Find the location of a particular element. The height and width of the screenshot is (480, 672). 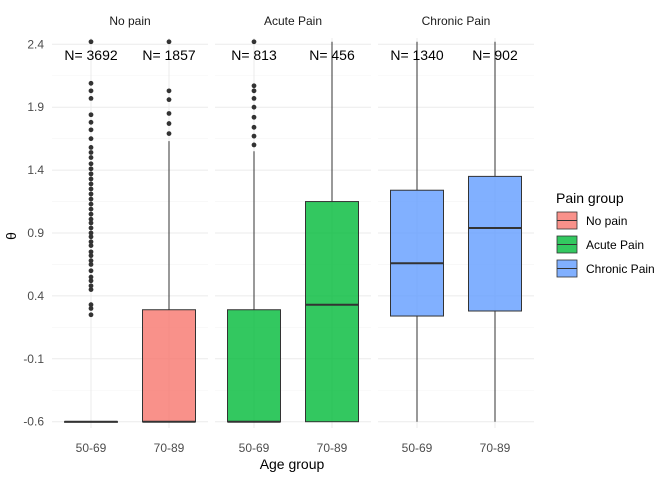

legend-title: Pain group is located at coordinates (590, 198).